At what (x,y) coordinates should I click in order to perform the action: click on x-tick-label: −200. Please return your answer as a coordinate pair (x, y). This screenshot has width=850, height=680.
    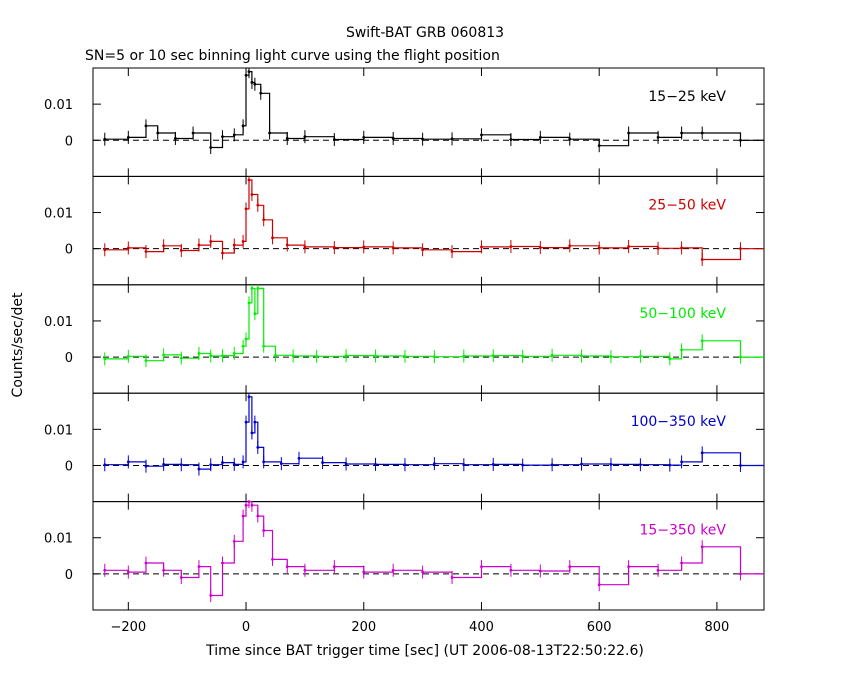
    Looking at the image, I should click on (128, 627).